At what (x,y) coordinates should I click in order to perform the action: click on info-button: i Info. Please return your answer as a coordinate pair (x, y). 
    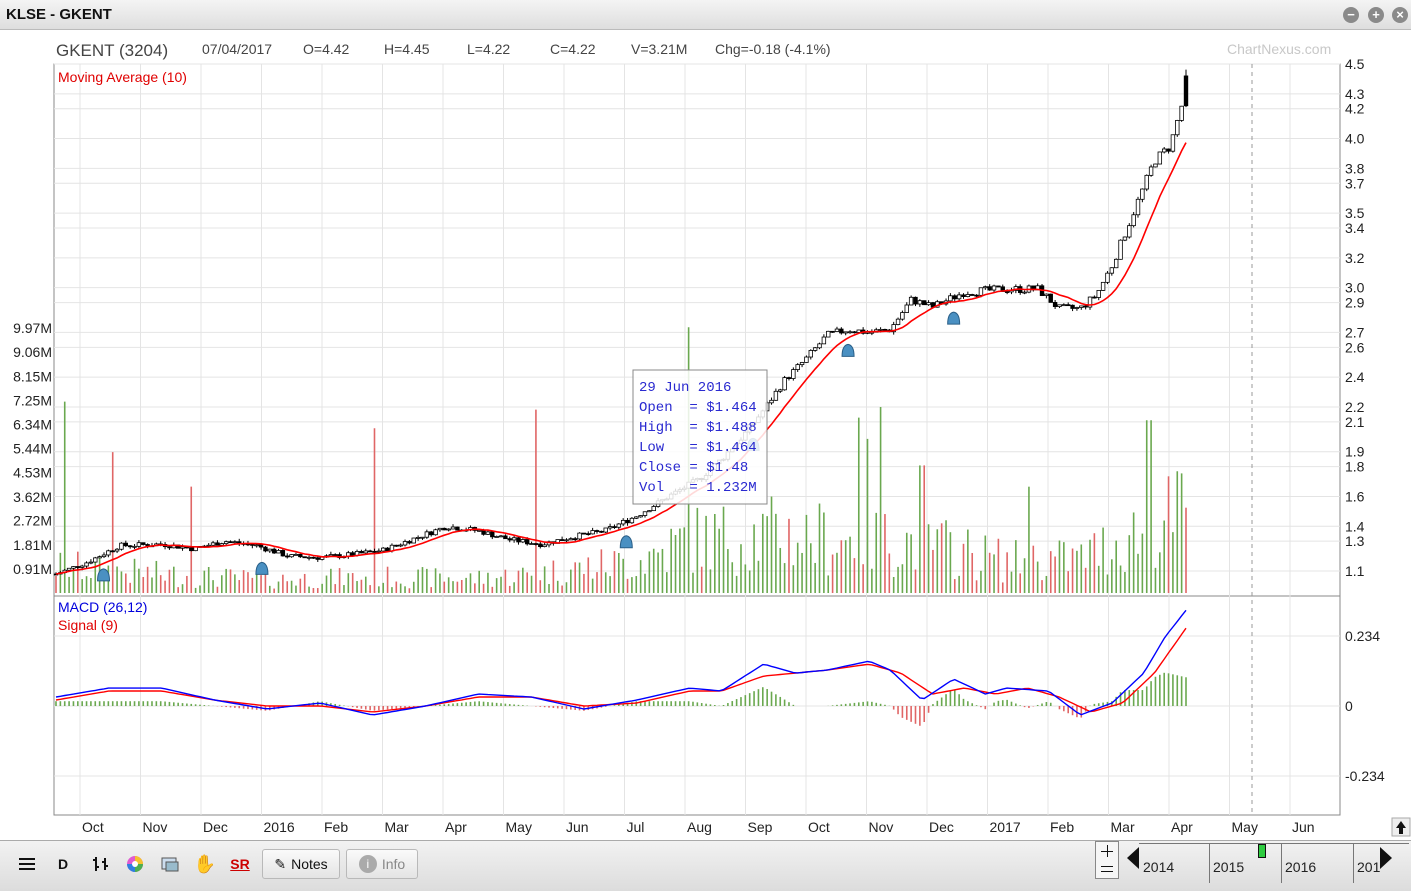
    Looking at the image, I should click on (382, 864).